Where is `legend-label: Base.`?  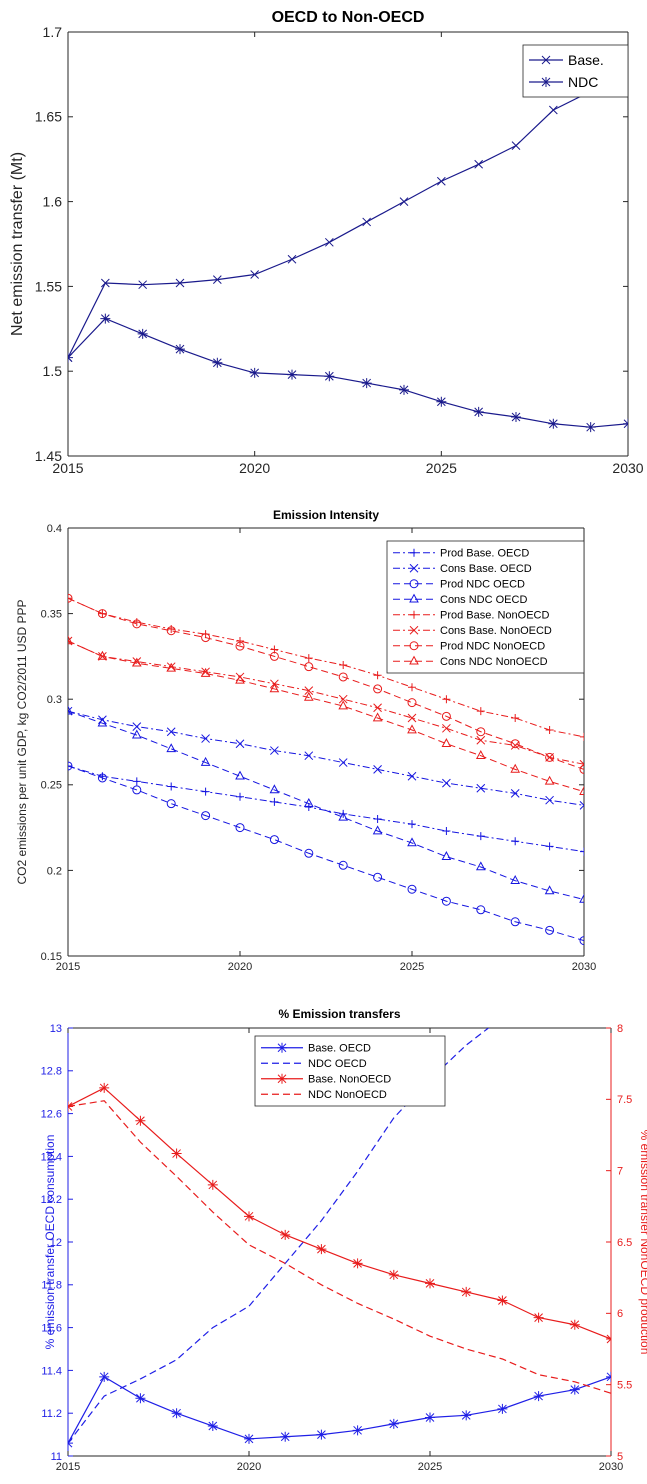
legend-label: Base. is located at coordinates (586, 60).